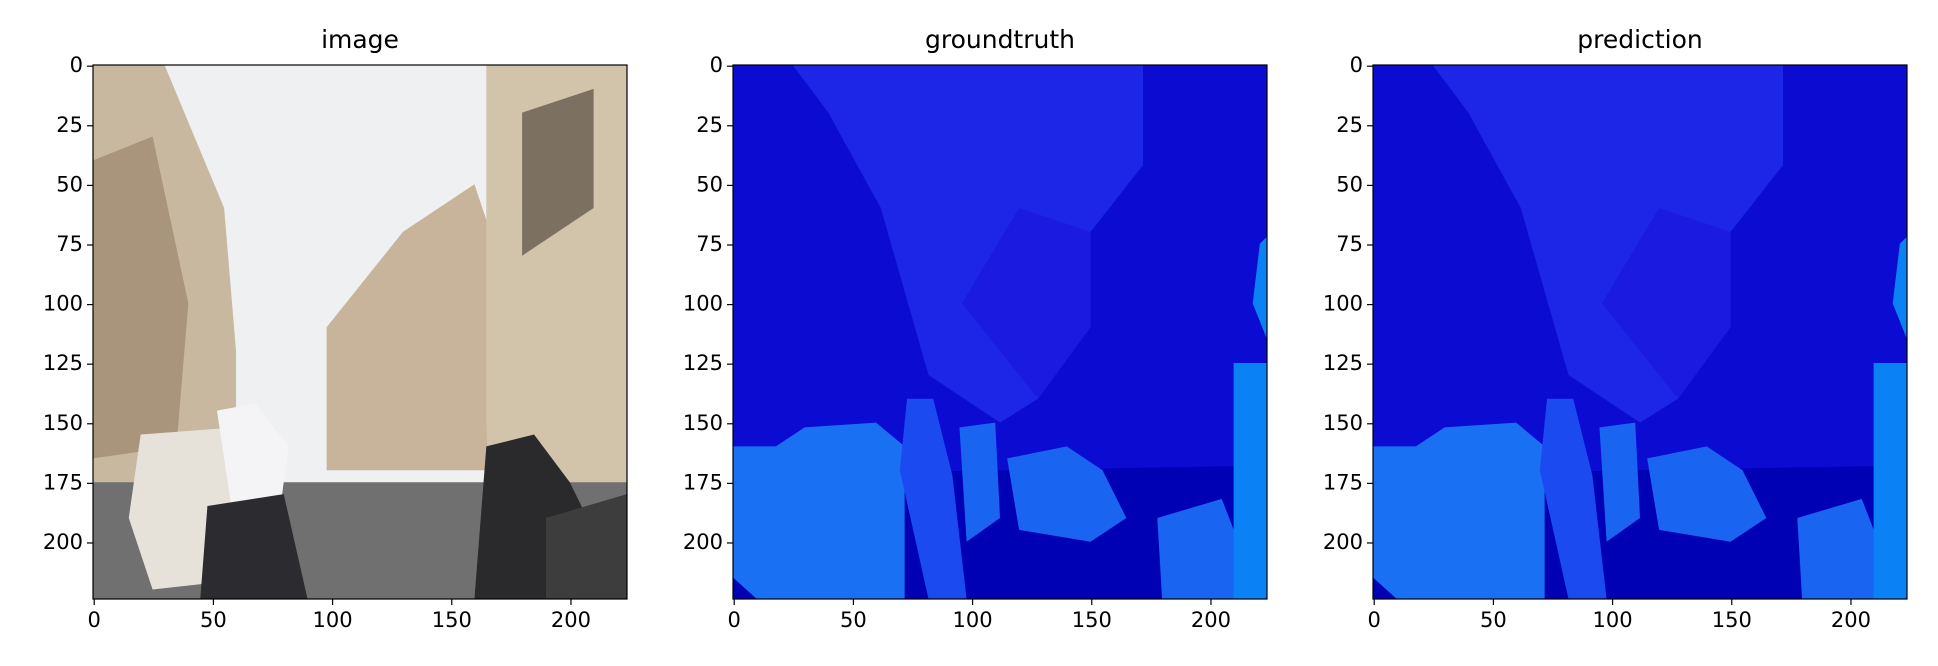 The image size is (1938, 666). I want to click on axes-title: prediction, so click(1639, 39).